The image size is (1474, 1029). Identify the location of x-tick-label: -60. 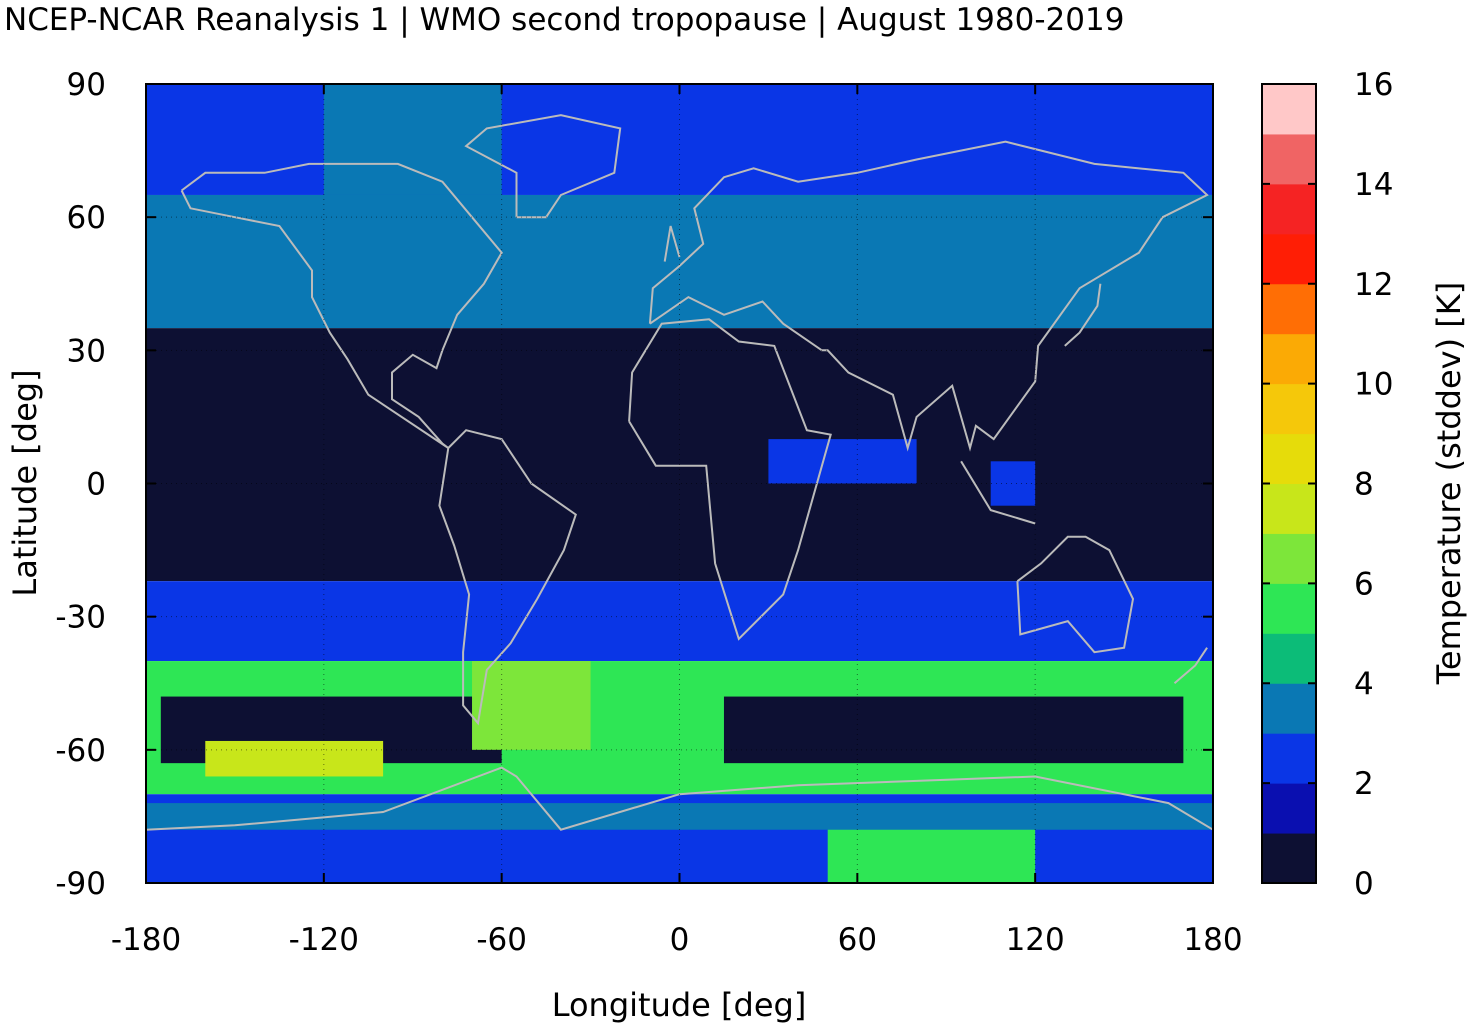
(501, 940).